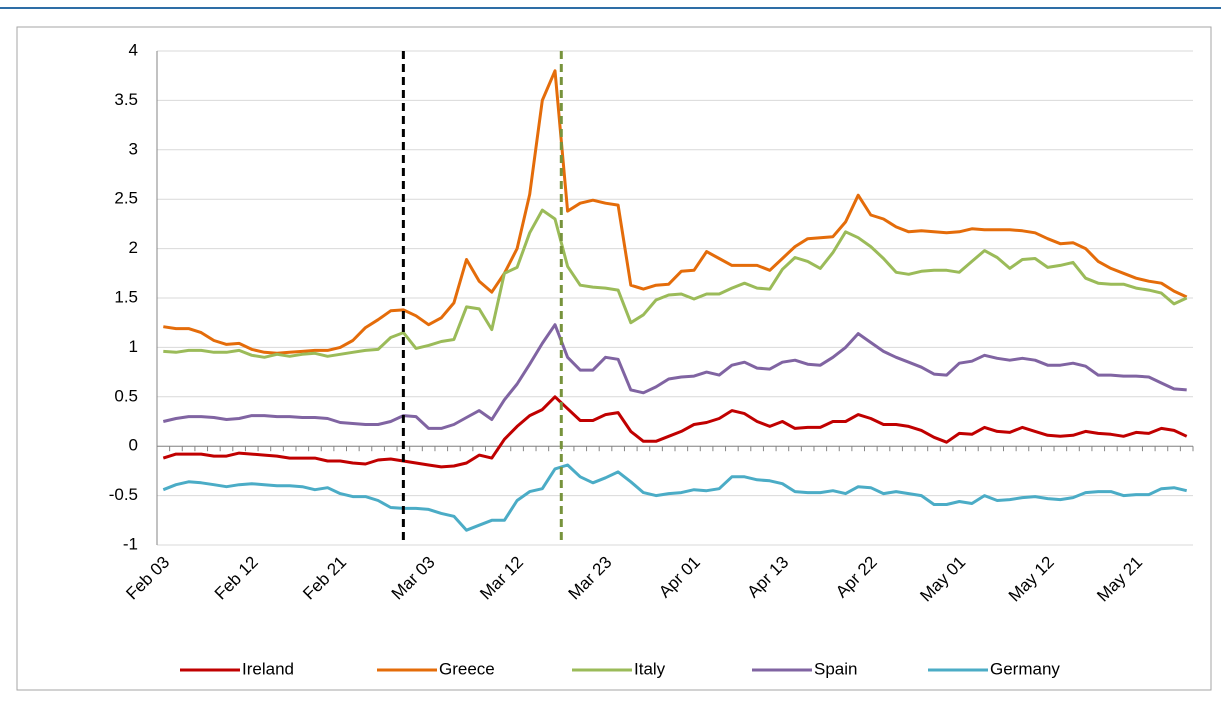  I want to click on legend-label: Spain, so click(835, 668).